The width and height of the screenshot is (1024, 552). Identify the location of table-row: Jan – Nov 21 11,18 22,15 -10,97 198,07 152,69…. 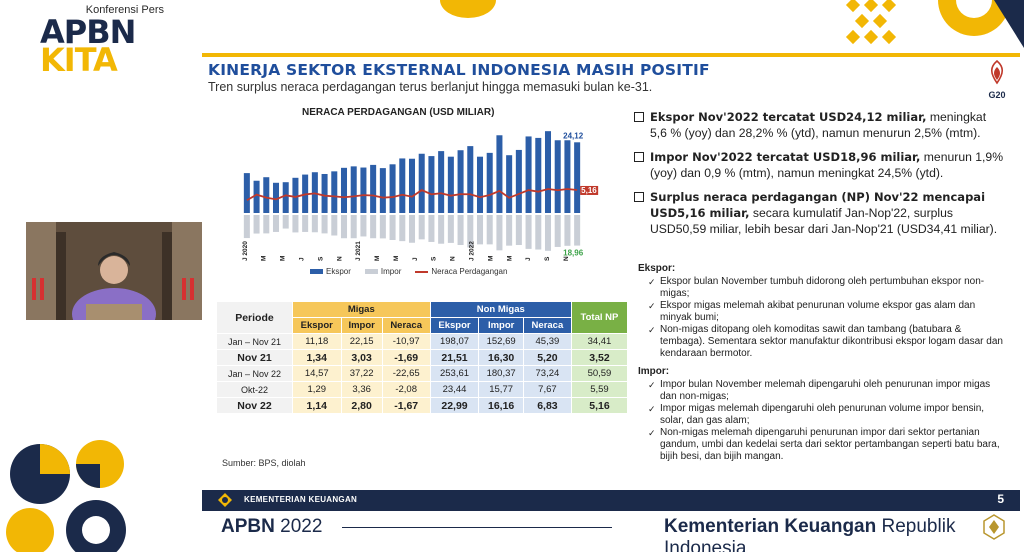
(422, 341).